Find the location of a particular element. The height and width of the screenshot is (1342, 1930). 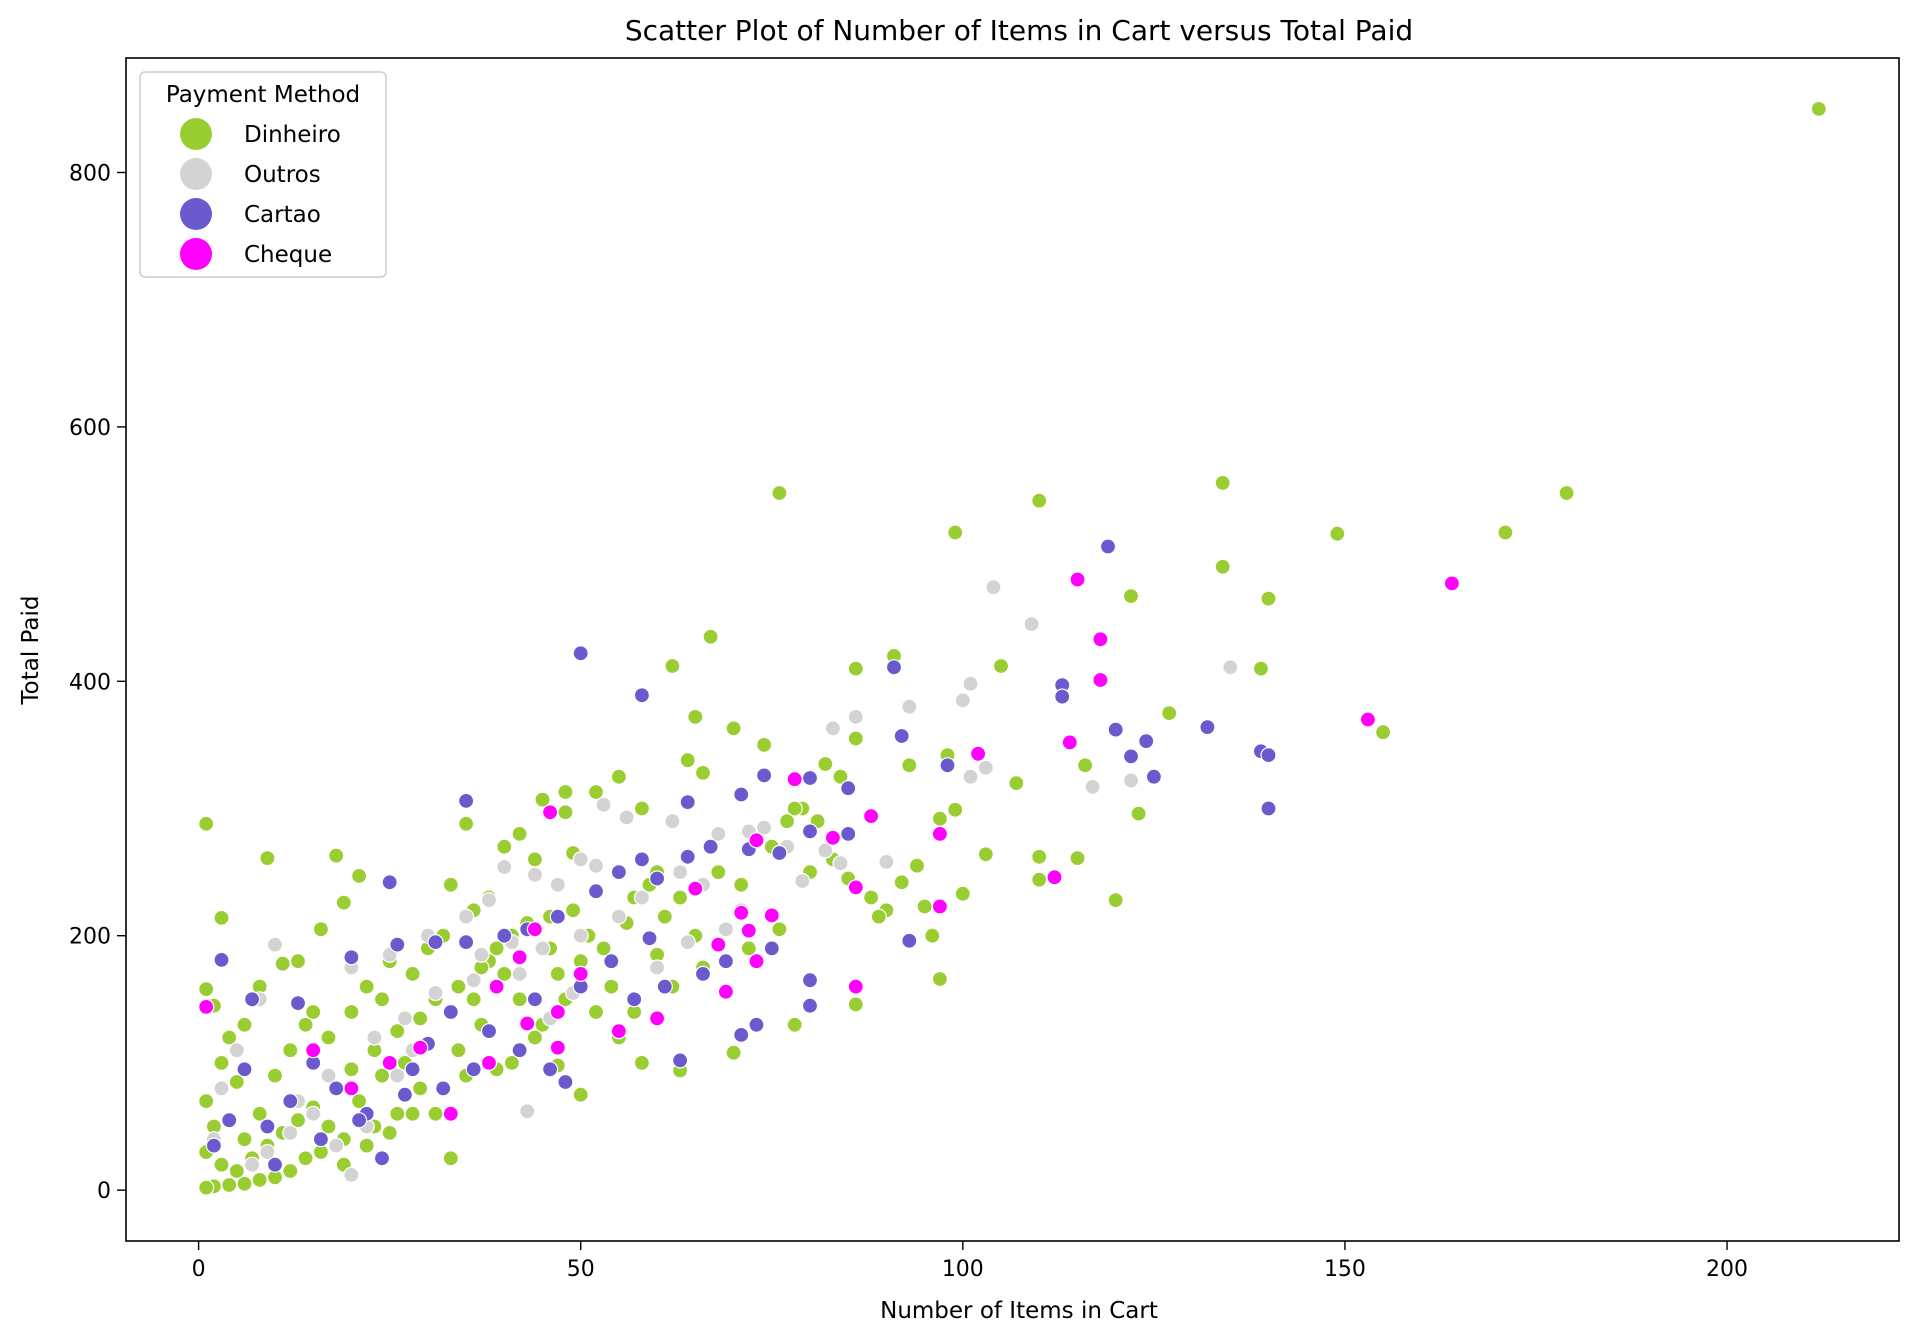

y-tick-label: 400 is located at coordinates (90, 682).